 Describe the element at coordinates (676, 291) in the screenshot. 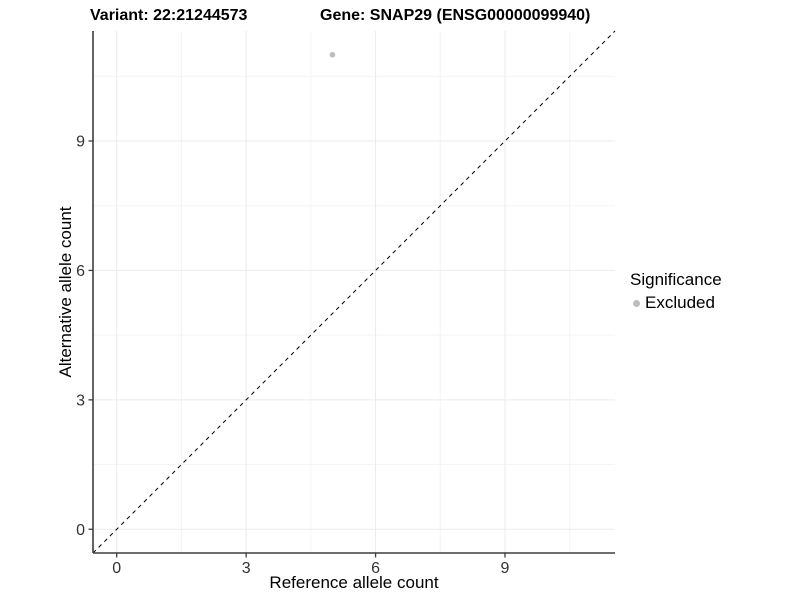

I see `legend: Significance Excluded` at that location.